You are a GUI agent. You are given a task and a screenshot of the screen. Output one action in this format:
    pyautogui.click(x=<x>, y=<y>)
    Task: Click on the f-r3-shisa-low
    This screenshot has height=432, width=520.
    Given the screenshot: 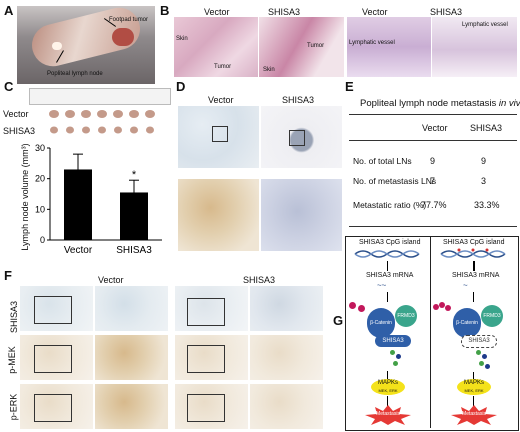 What is the action you would take?
    pyautogui.click(x=211, y=406)
    